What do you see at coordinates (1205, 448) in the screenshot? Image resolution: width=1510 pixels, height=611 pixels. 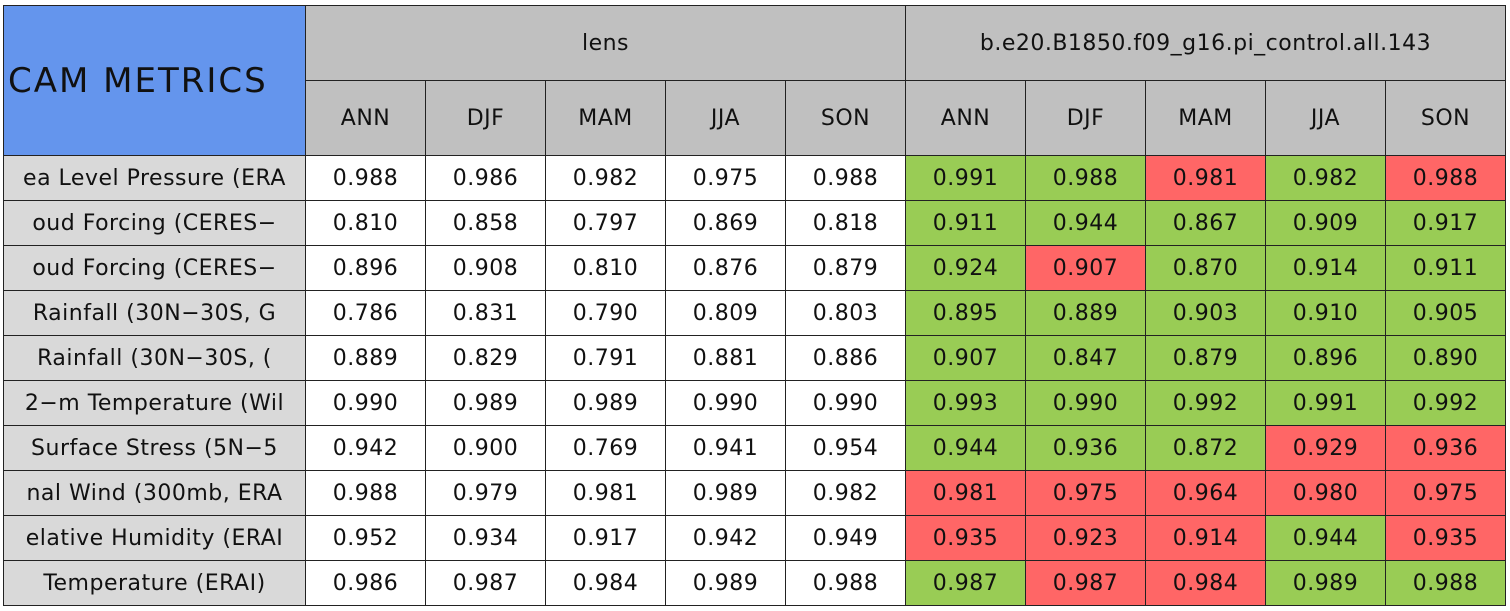 I see `value-cell: 0.872` at bounding box center [1205, 448].